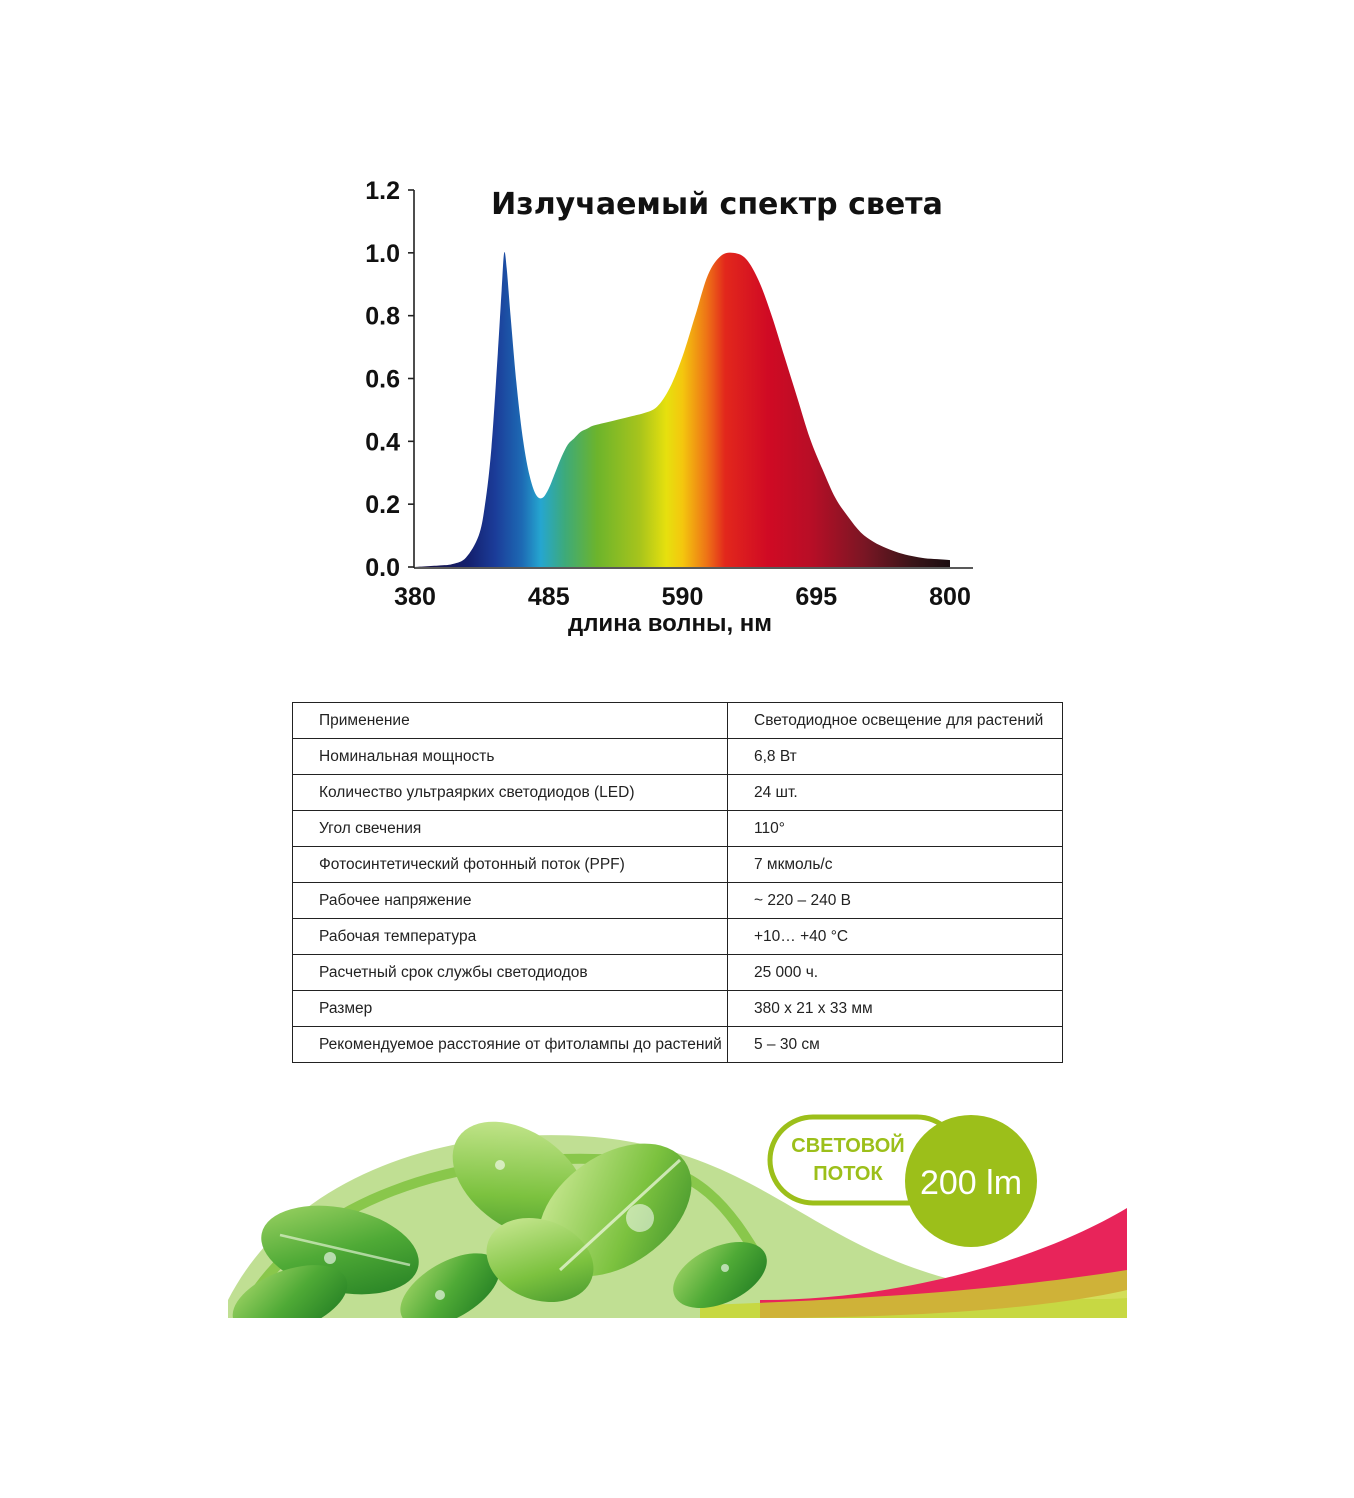 The image size is (1354, 1498). What do you see at coordinates (415, 597) in the screenshot?
I see `x-tick-label: 380` at bounding box center [415, 597].